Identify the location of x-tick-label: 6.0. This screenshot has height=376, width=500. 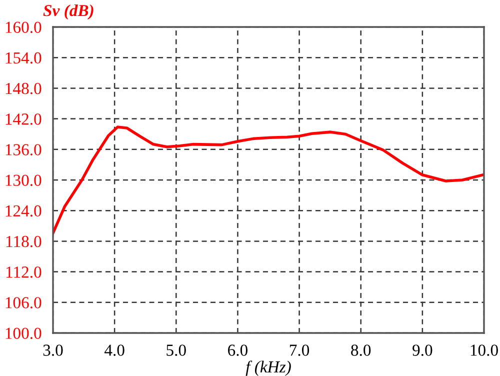
(238, 350).